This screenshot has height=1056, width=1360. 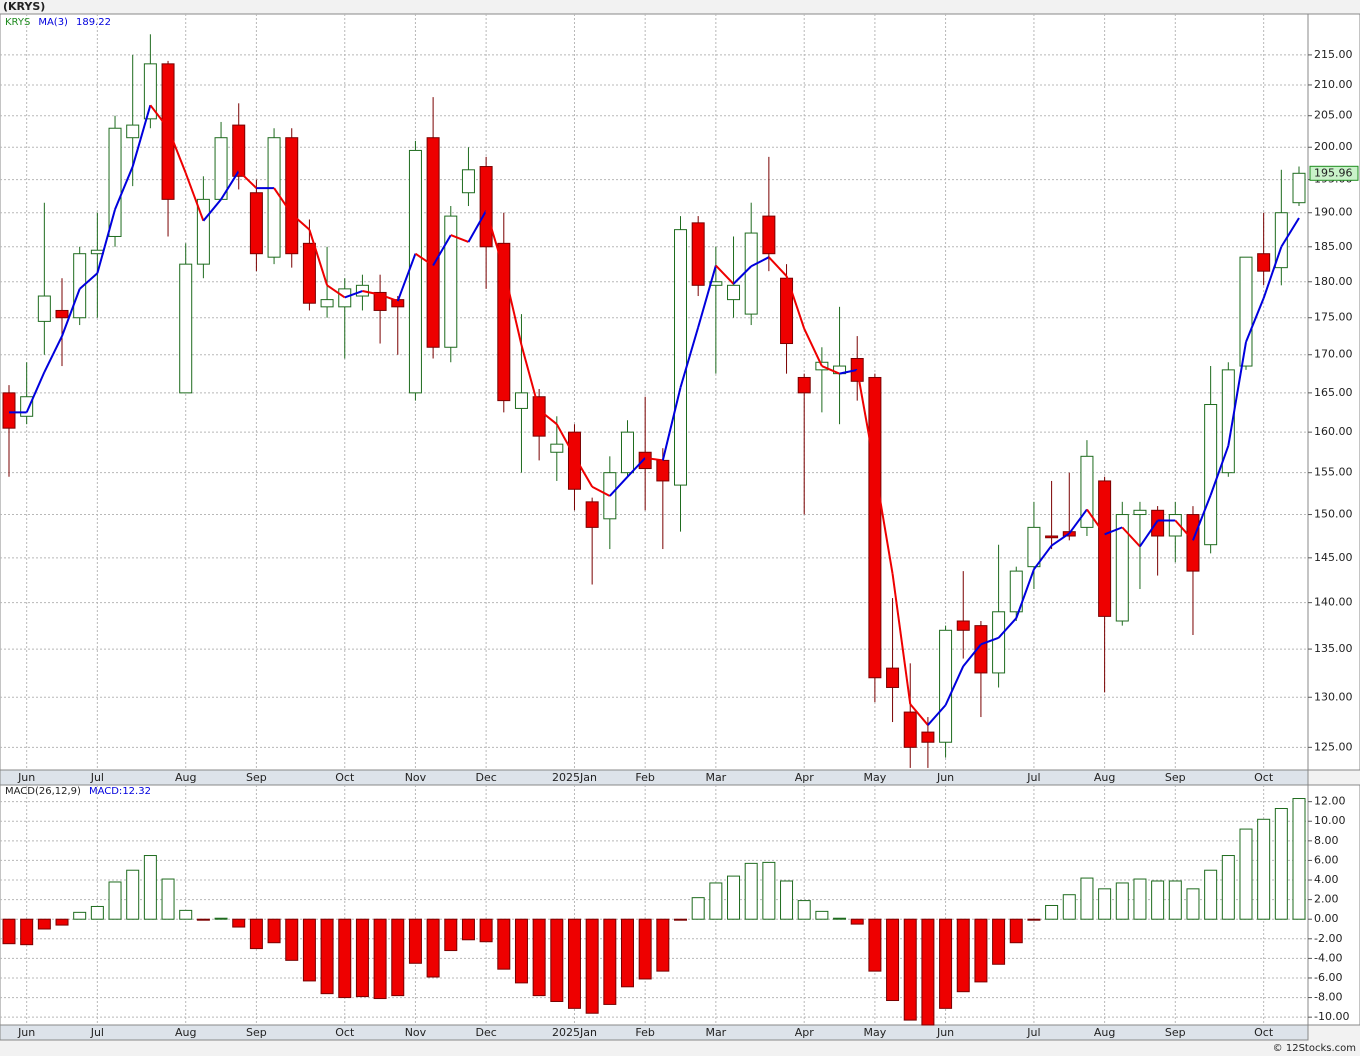 I want to click on footer: © 12Stocks.com, so click(x=1314, y=1048).